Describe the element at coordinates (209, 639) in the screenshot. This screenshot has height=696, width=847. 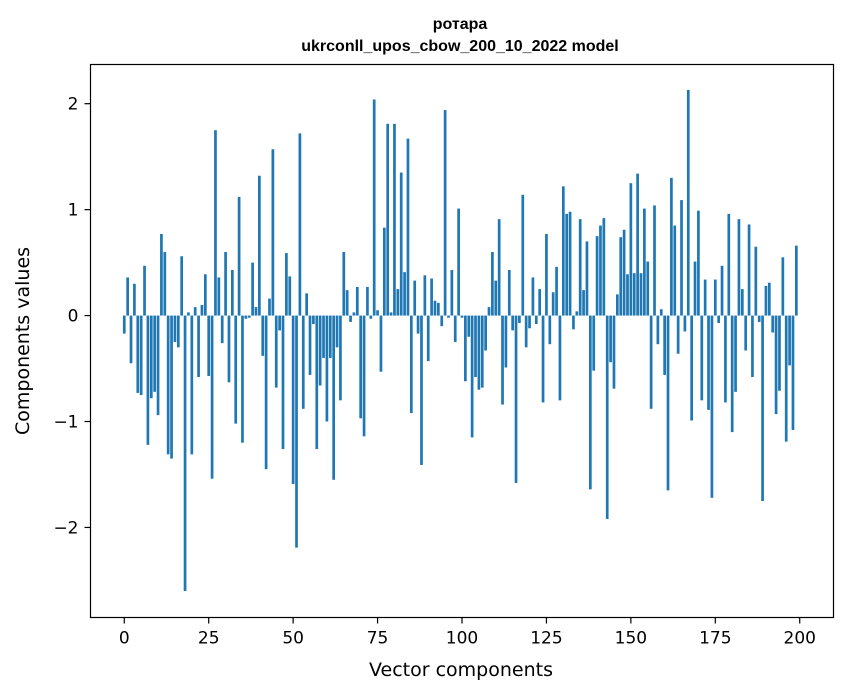
I see `x-tick-label: 25` at that location.